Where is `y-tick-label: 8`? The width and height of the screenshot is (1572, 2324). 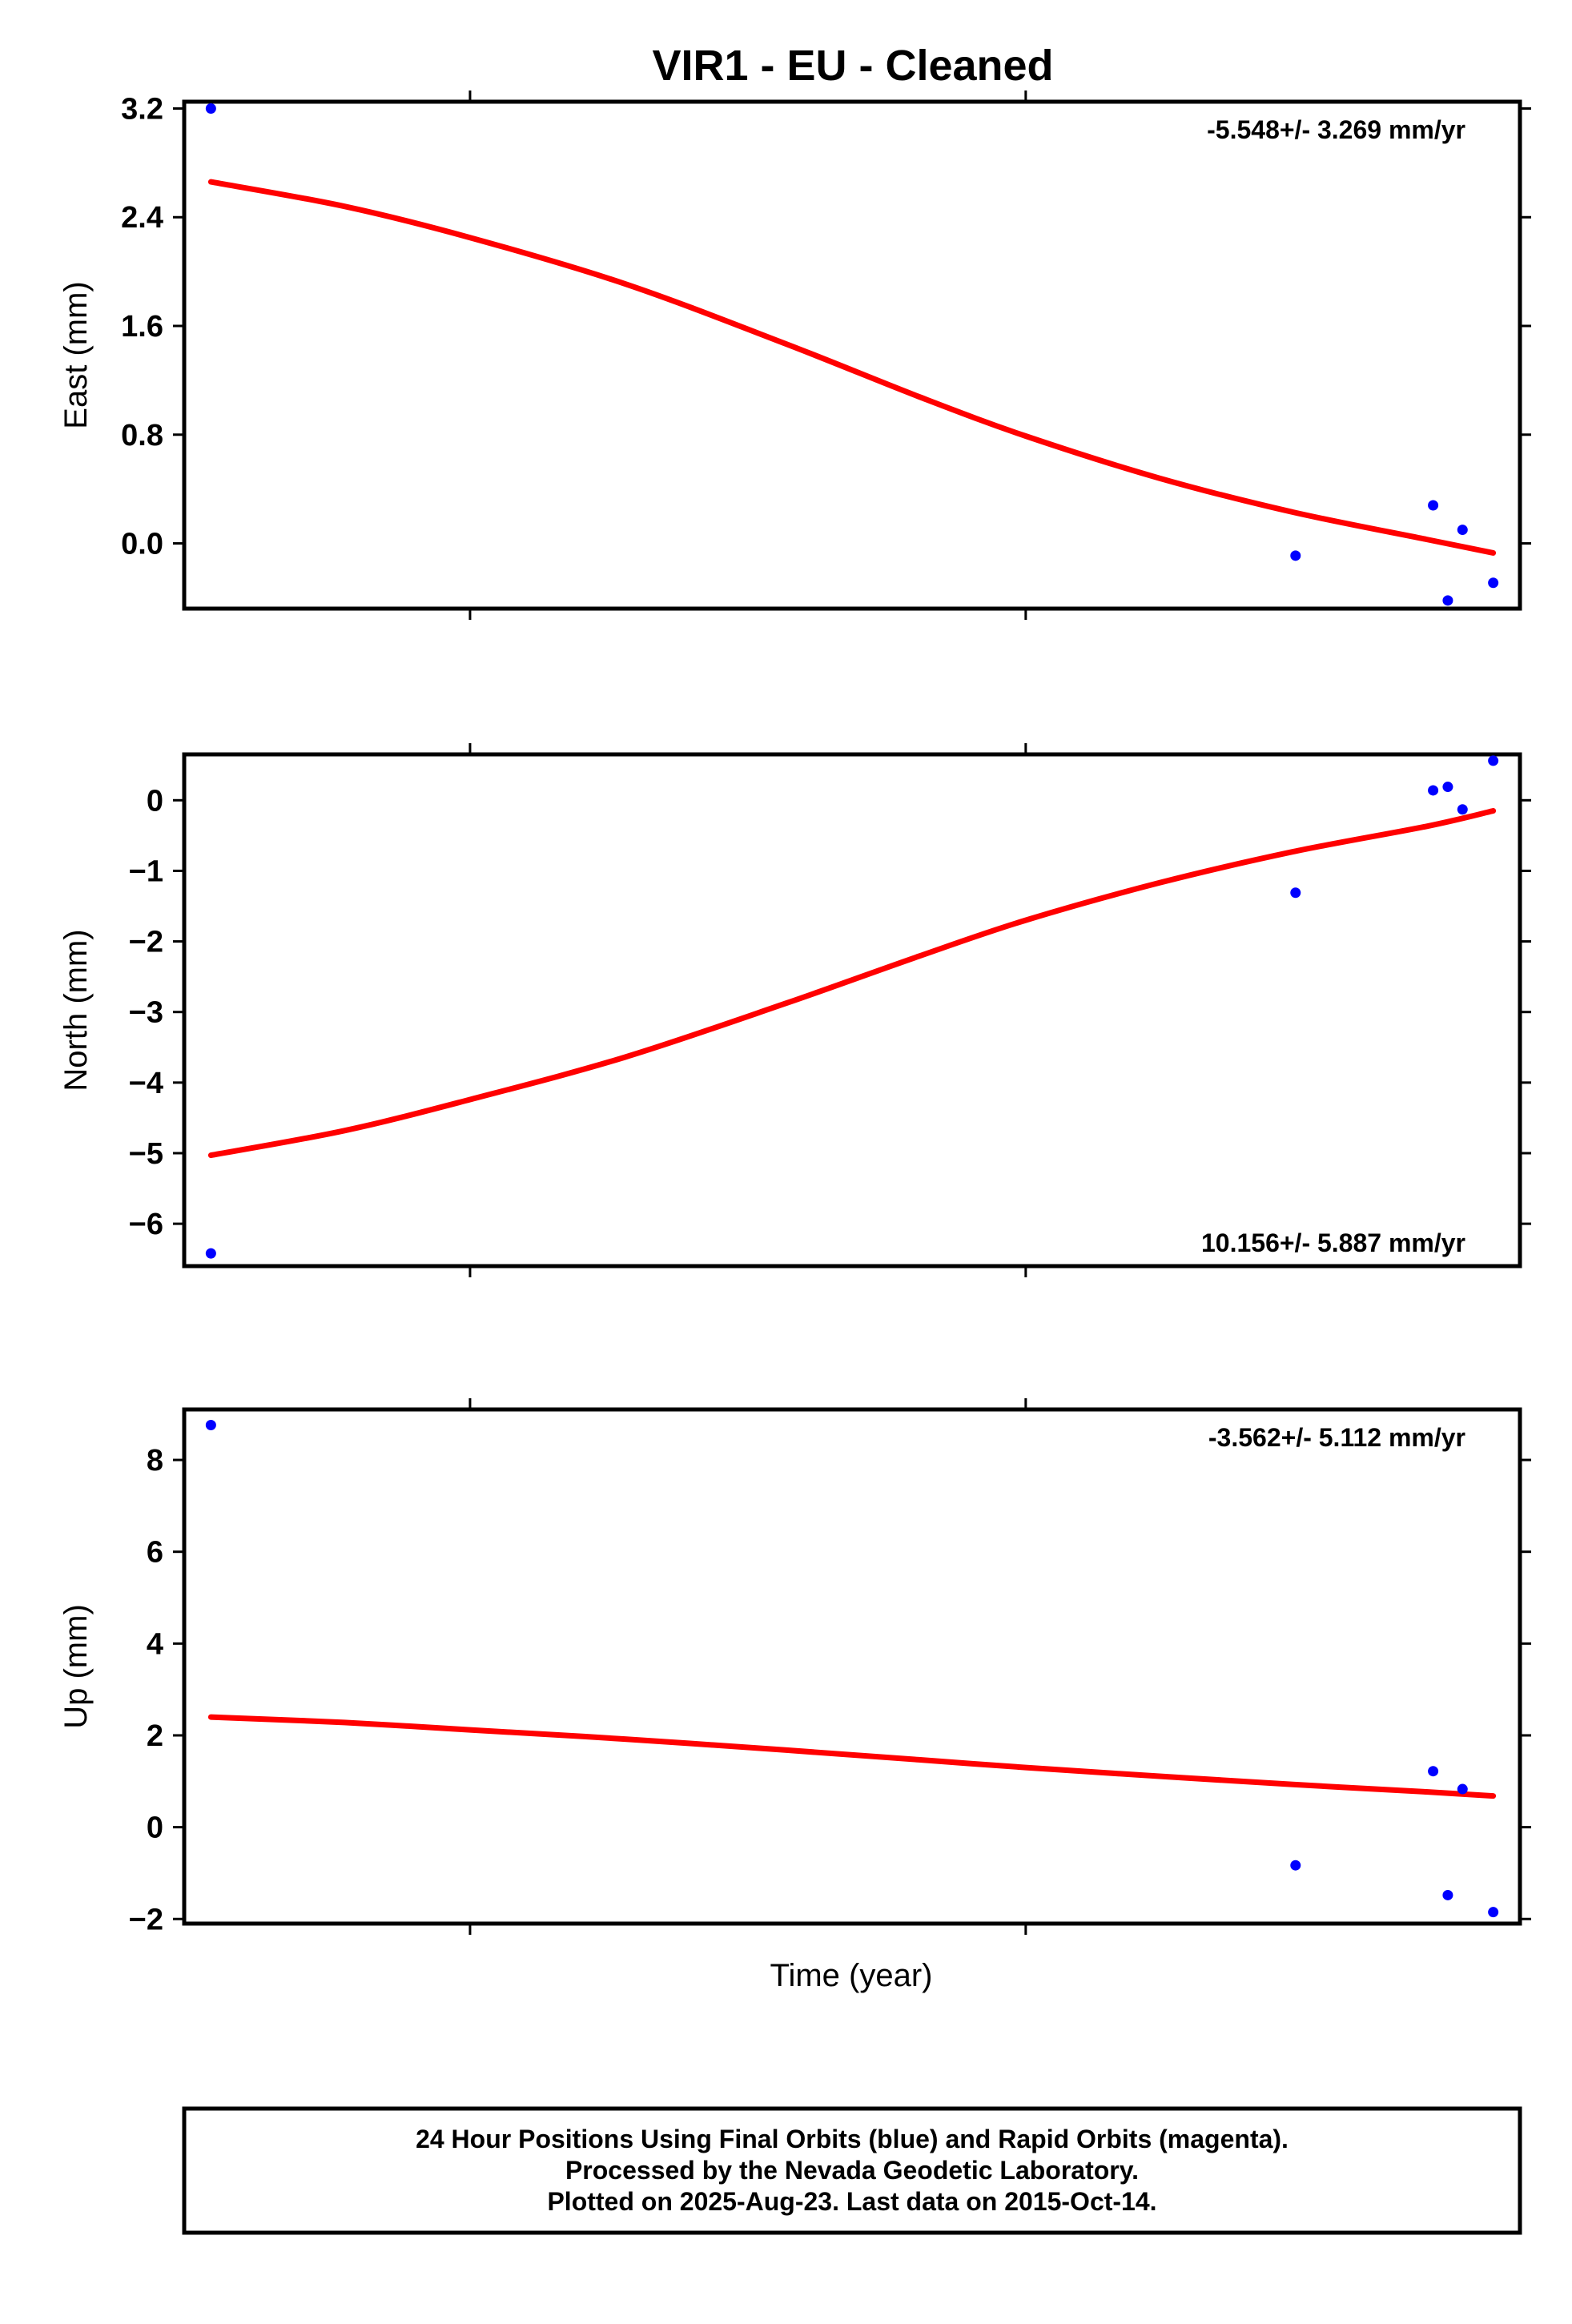
y-tick-label: 8 is located at coordinates (155, 1461).